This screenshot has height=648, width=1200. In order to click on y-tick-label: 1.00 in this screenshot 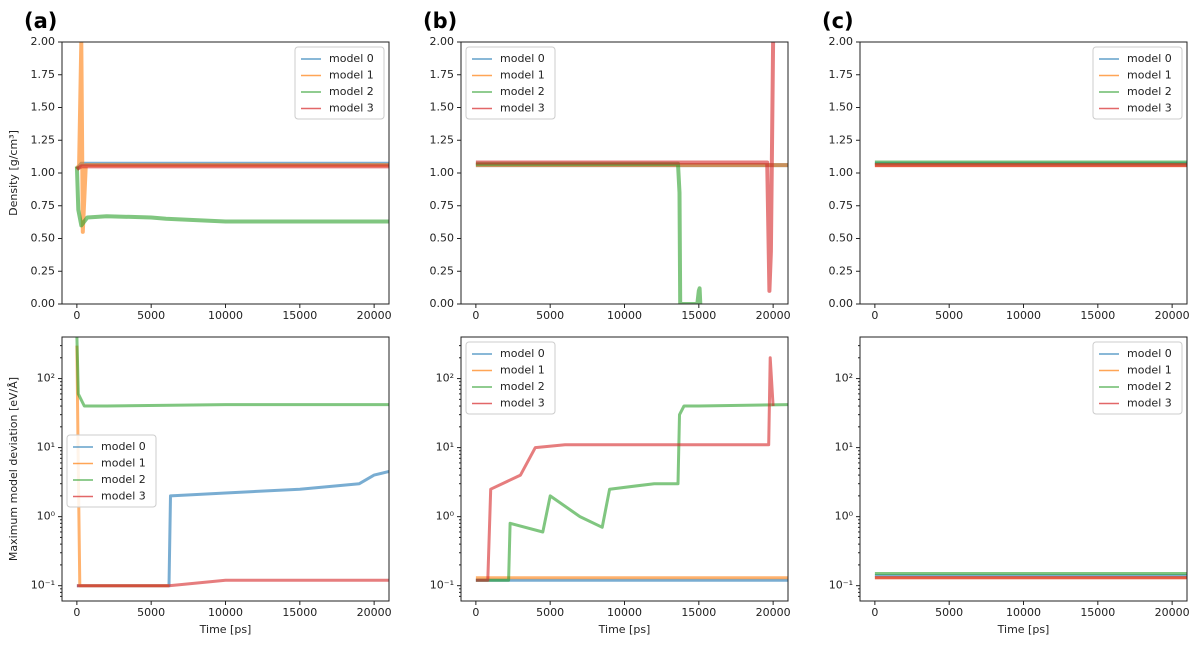, I will do `click(43, 172)`.